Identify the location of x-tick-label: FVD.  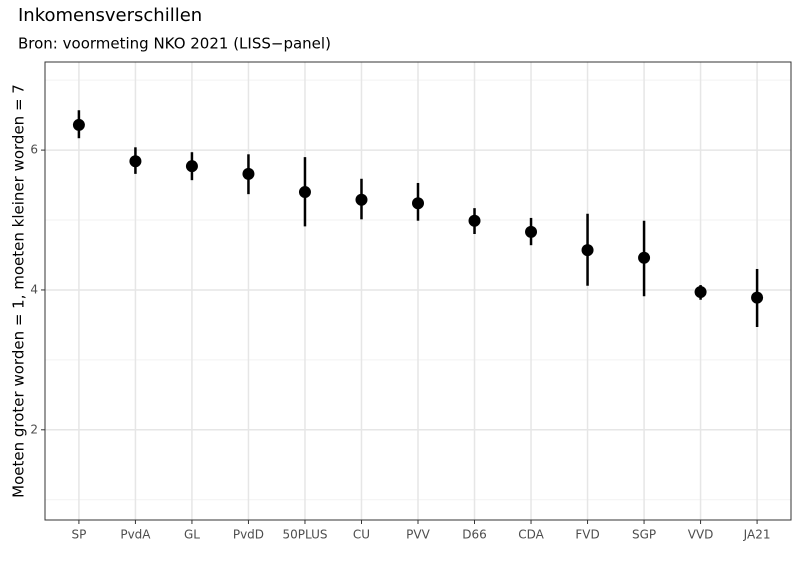
(587, 535).